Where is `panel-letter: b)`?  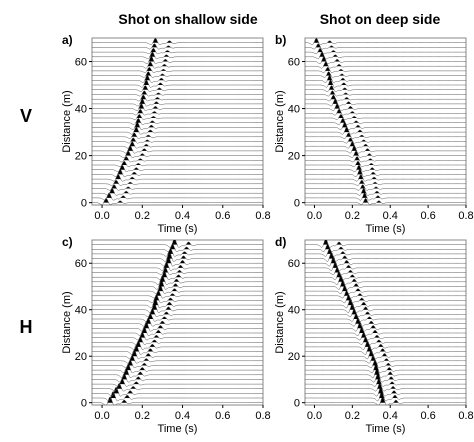
panel-letter: b) is located at coordinates (280, 40).